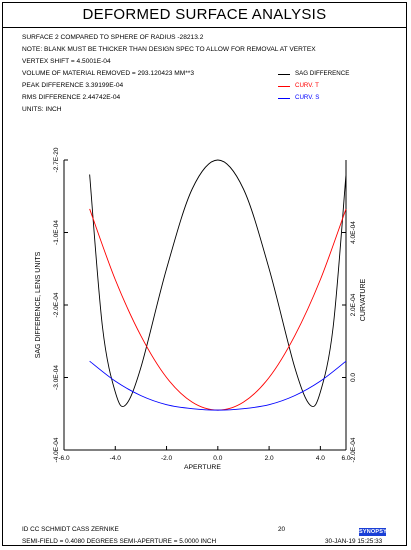 This screenshot has width=411, height=550. I want to click on y-left-tick-label: -2.7E-20, so click(56, 159).